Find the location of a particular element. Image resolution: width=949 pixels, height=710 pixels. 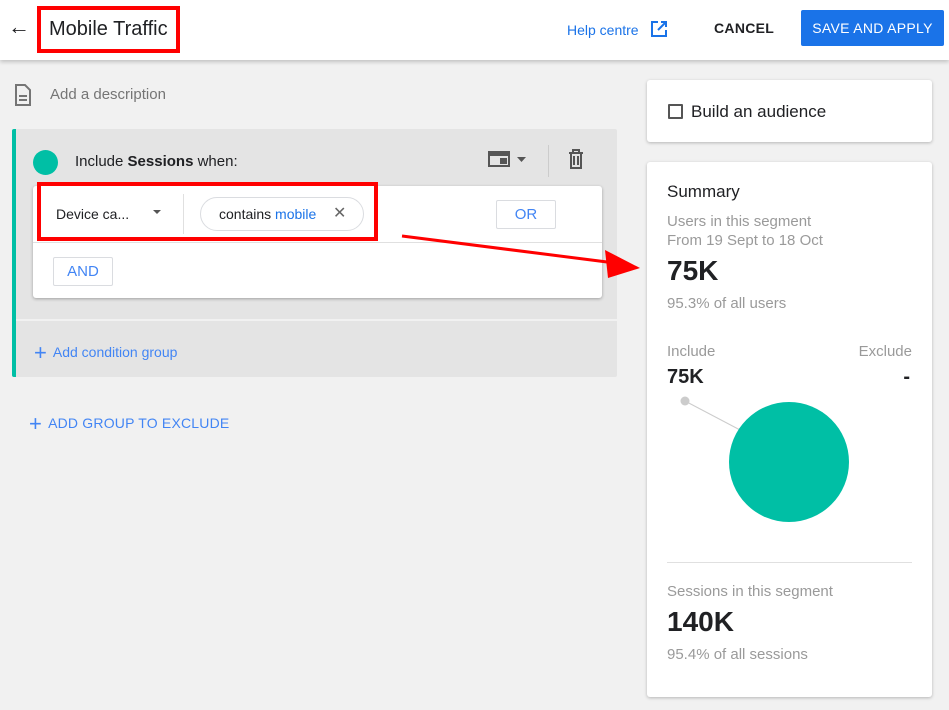

include-slice is located at coordinates (789, 462).